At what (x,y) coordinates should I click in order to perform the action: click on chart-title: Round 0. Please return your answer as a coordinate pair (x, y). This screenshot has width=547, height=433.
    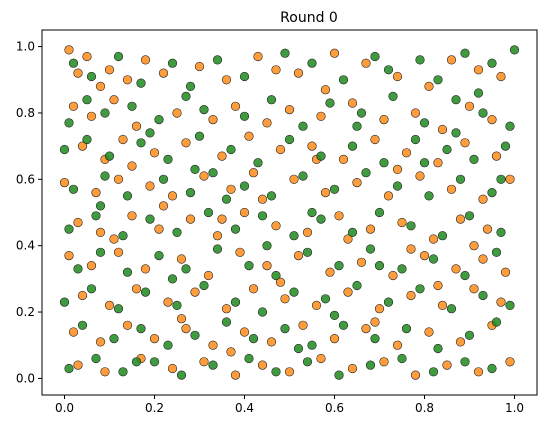
    Looking at the image, I should click on (309, 18).